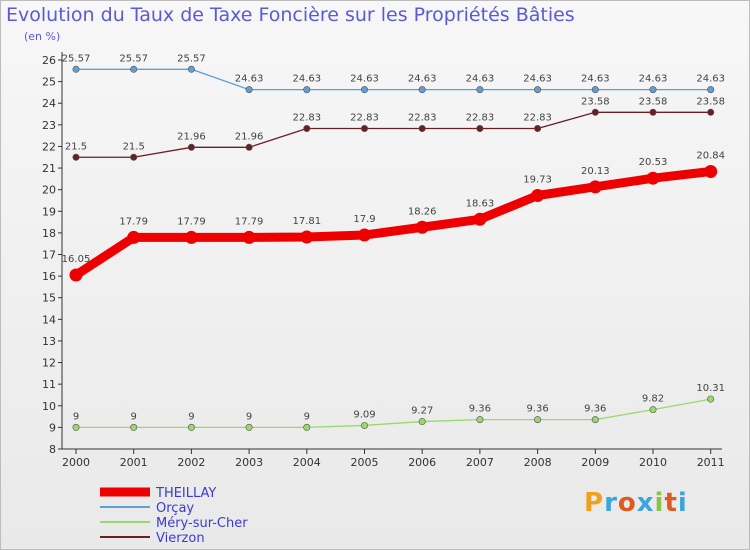 This screenshot has width=750, height=550. Describe the element at coordinates (49, 384) in the screenshot. I see `y-tick-label: 11` at that location.